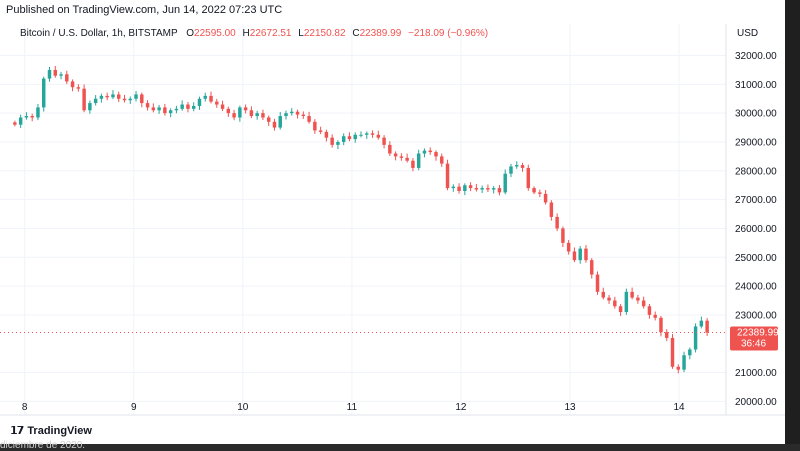 The image size is (800, 451). Describe the element at coordinates (758, 332) in the screenshot. I see `last-price-value: 22389.99` at that location.